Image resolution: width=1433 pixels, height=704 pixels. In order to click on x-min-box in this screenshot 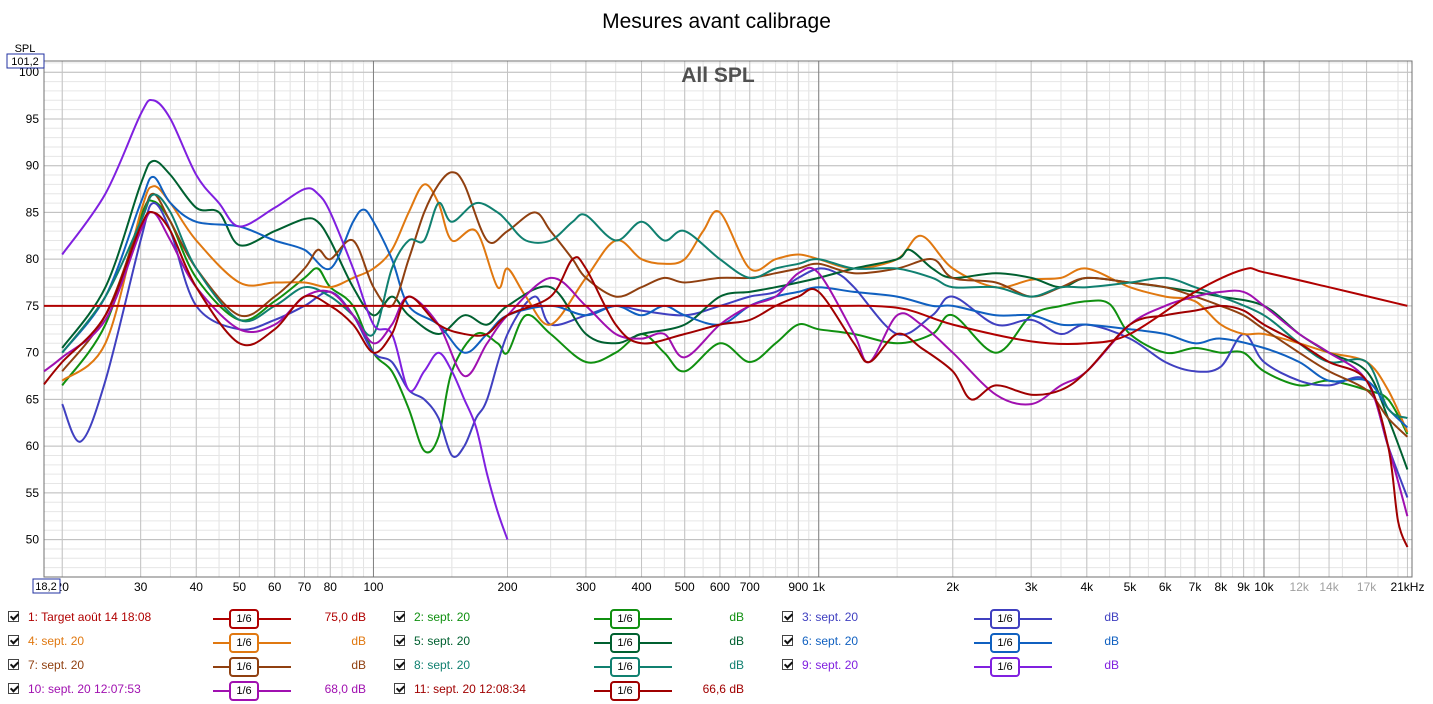, I will do `click(46, 586)`.